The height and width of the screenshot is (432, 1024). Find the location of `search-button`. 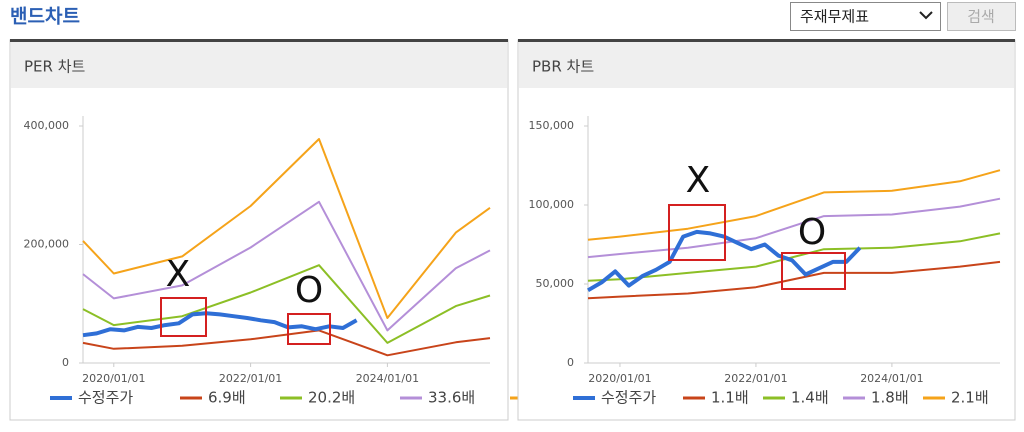

search-button is located at coordinates (981, 16).